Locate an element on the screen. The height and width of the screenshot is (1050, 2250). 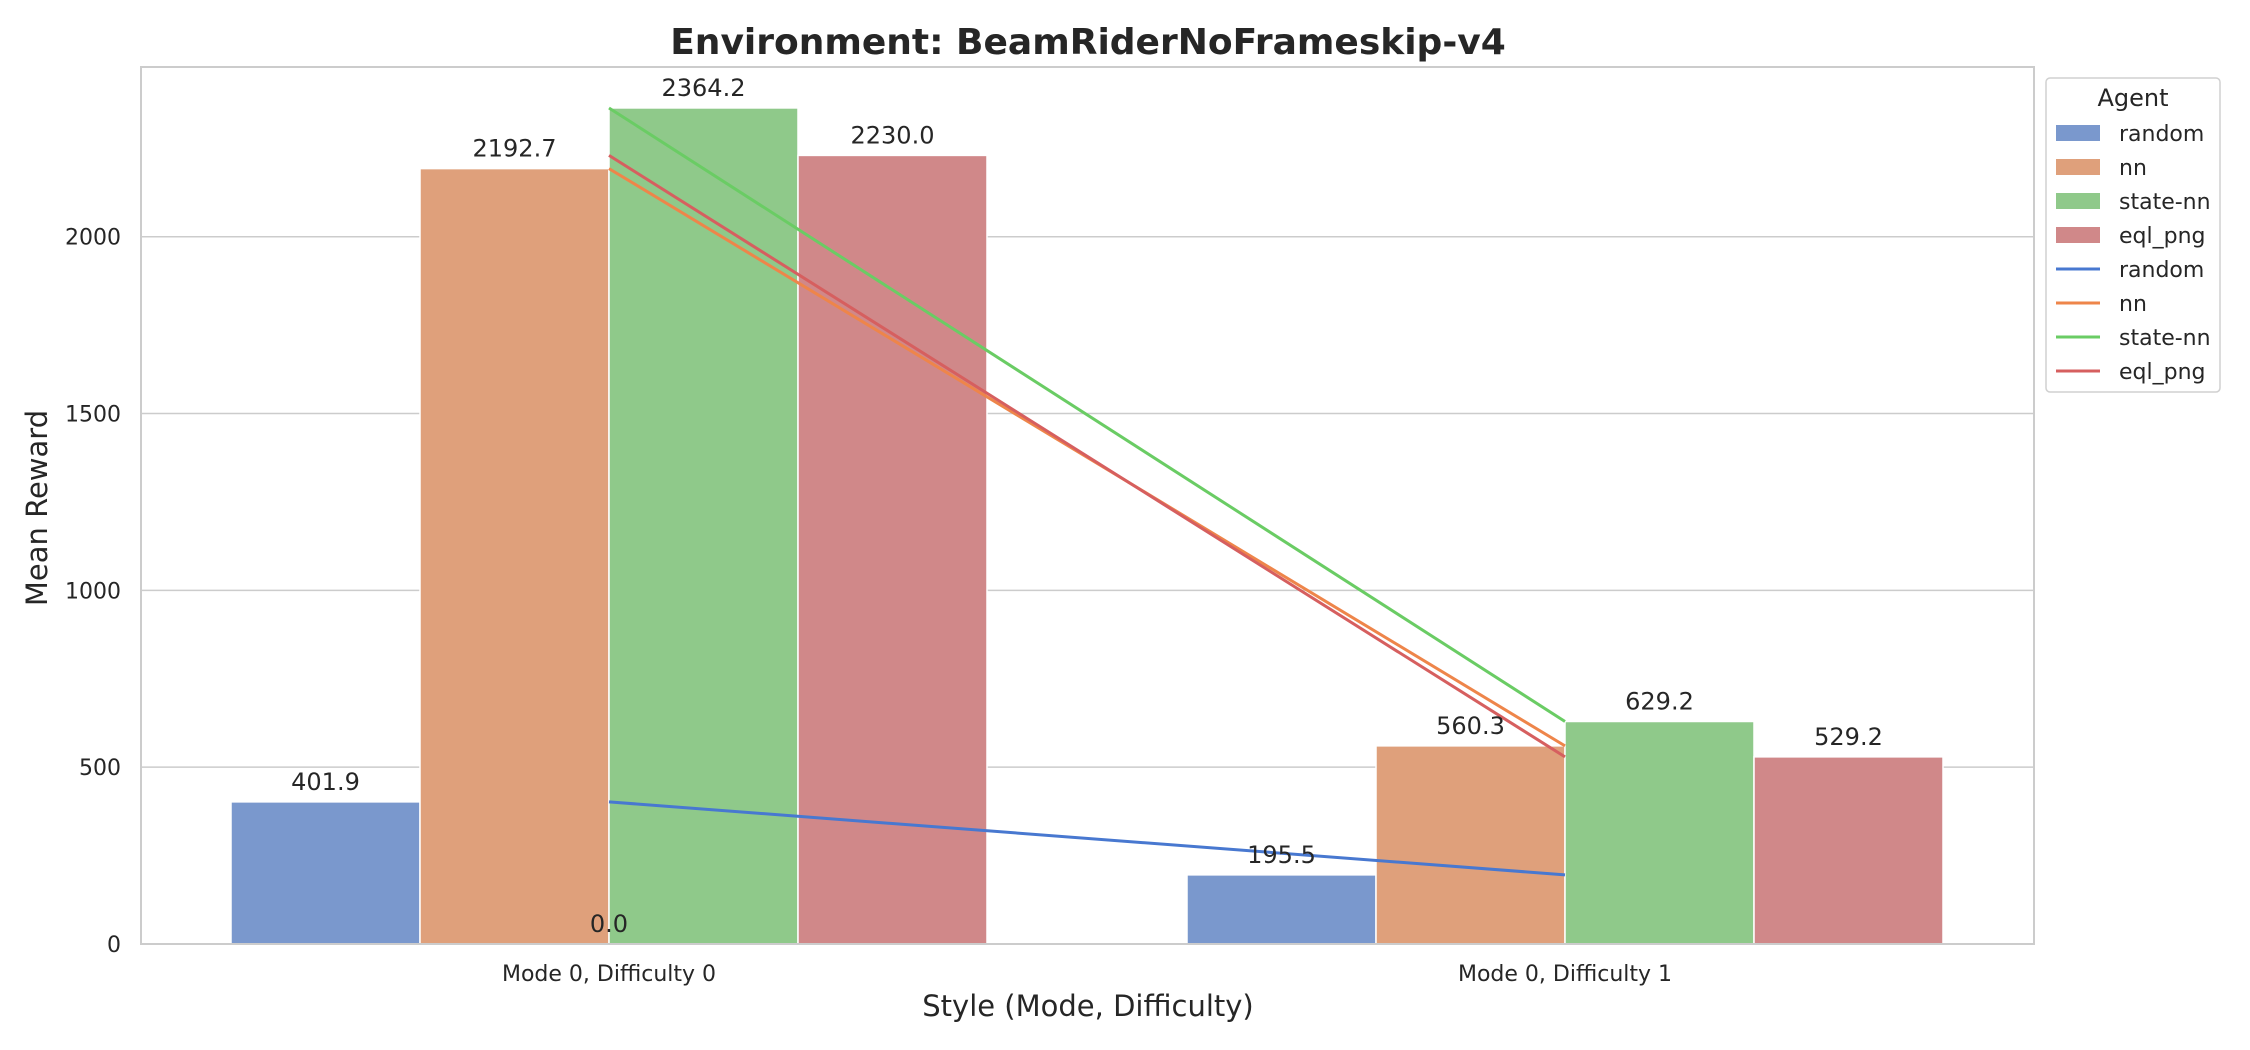
data-label: 560.3 is located at coordinates (1470, 726).